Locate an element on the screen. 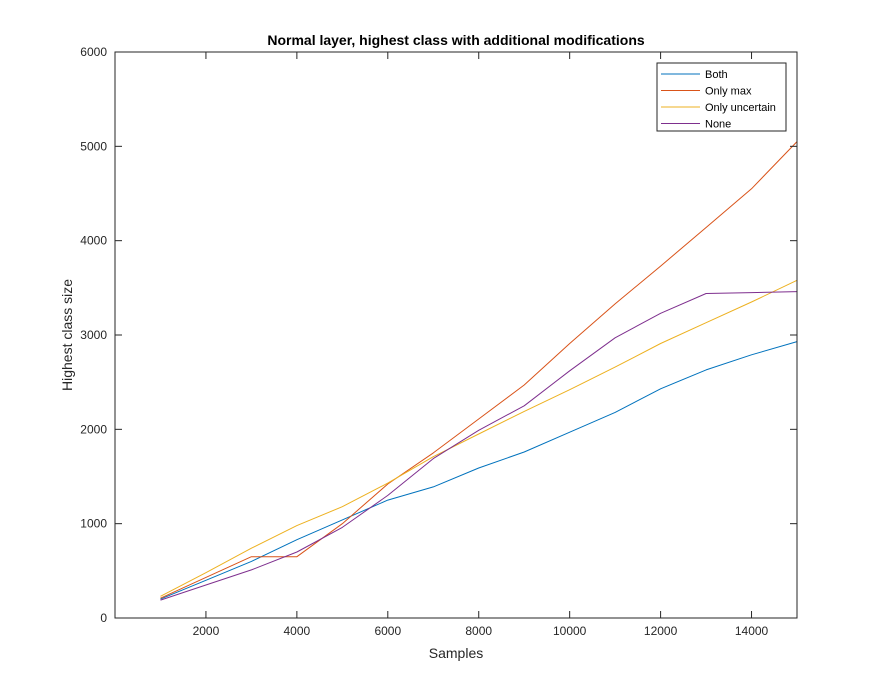  y-tick-label: 1000 is located at coordinates (93, 524).